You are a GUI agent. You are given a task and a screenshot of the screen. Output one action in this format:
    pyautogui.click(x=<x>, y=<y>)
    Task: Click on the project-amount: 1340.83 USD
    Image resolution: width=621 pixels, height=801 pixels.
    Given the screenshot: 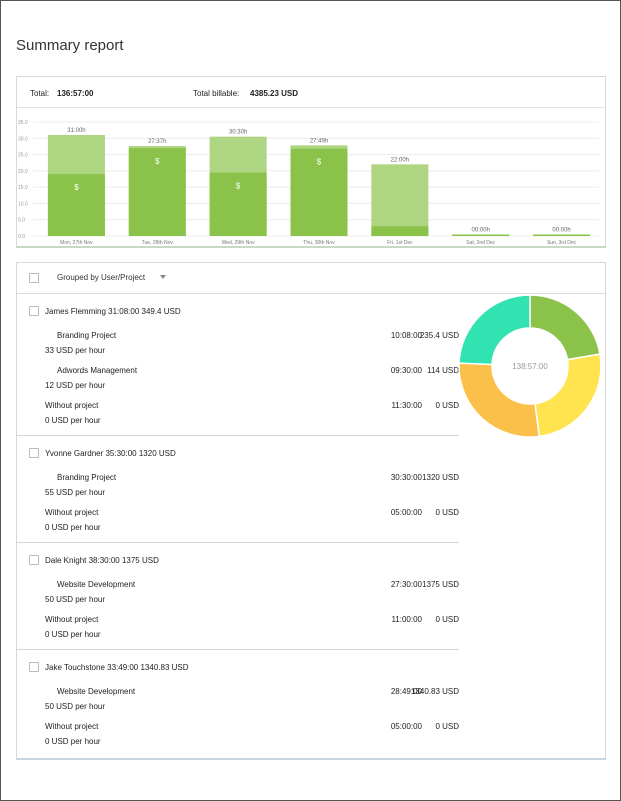 What is the action you would take?
    pyautogui.click(x=434, y=691)
    